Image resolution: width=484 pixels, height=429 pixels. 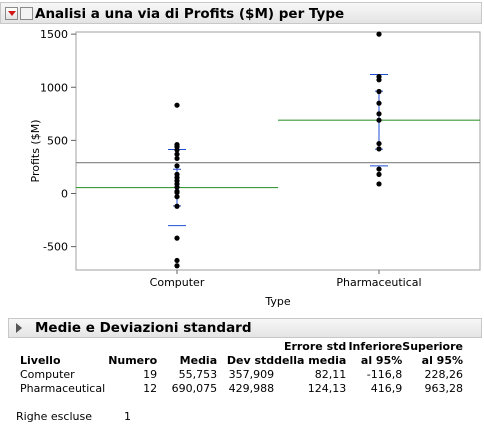 What do you see at coordinates (19, 328) in the screenshot?
I see `disclosure-triangle-icon` at bounding box center [19, 328].